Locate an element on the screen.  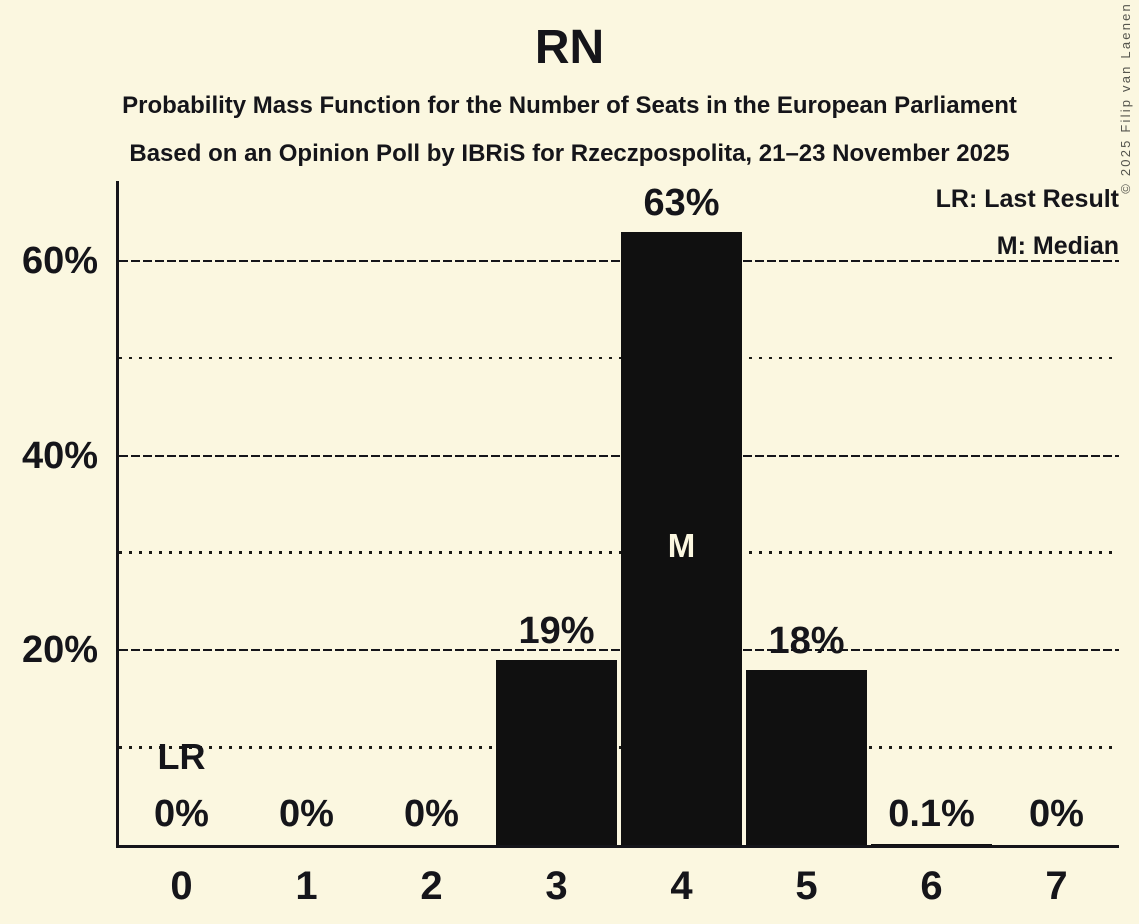
x-tick-label-seats-5: 5 is located at coordinates (806, 886).